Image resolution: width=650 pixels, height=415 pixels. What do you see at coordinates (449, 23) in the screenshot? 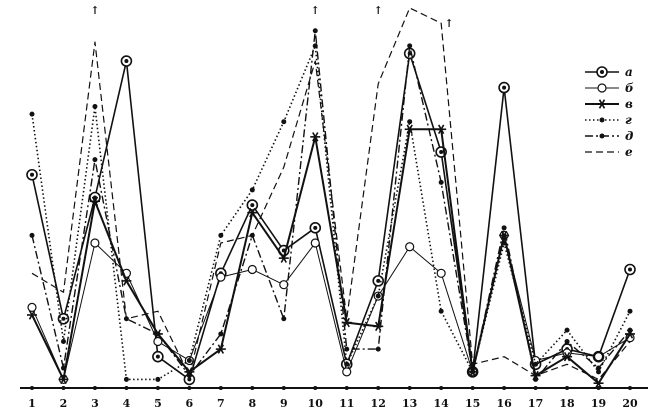
I see `off-scale-arrow: ↑` at bounding box center [449, 23].